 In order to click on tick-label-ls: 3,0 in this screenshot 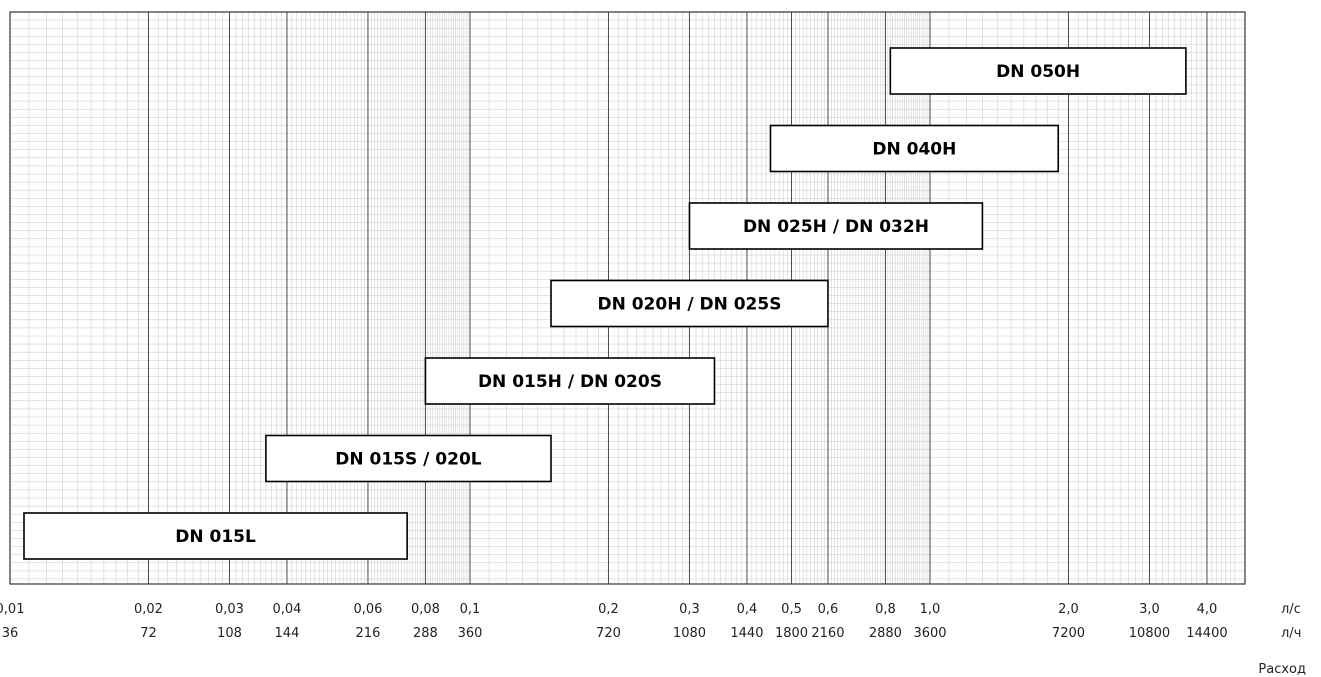, I will do `click(1149, 609)`.